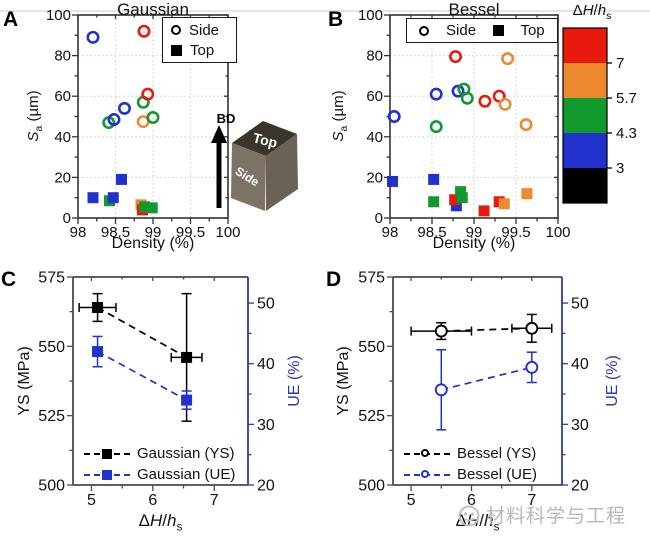  I want to click on colorbar-tick-label: 5.7, so click(626, 98).